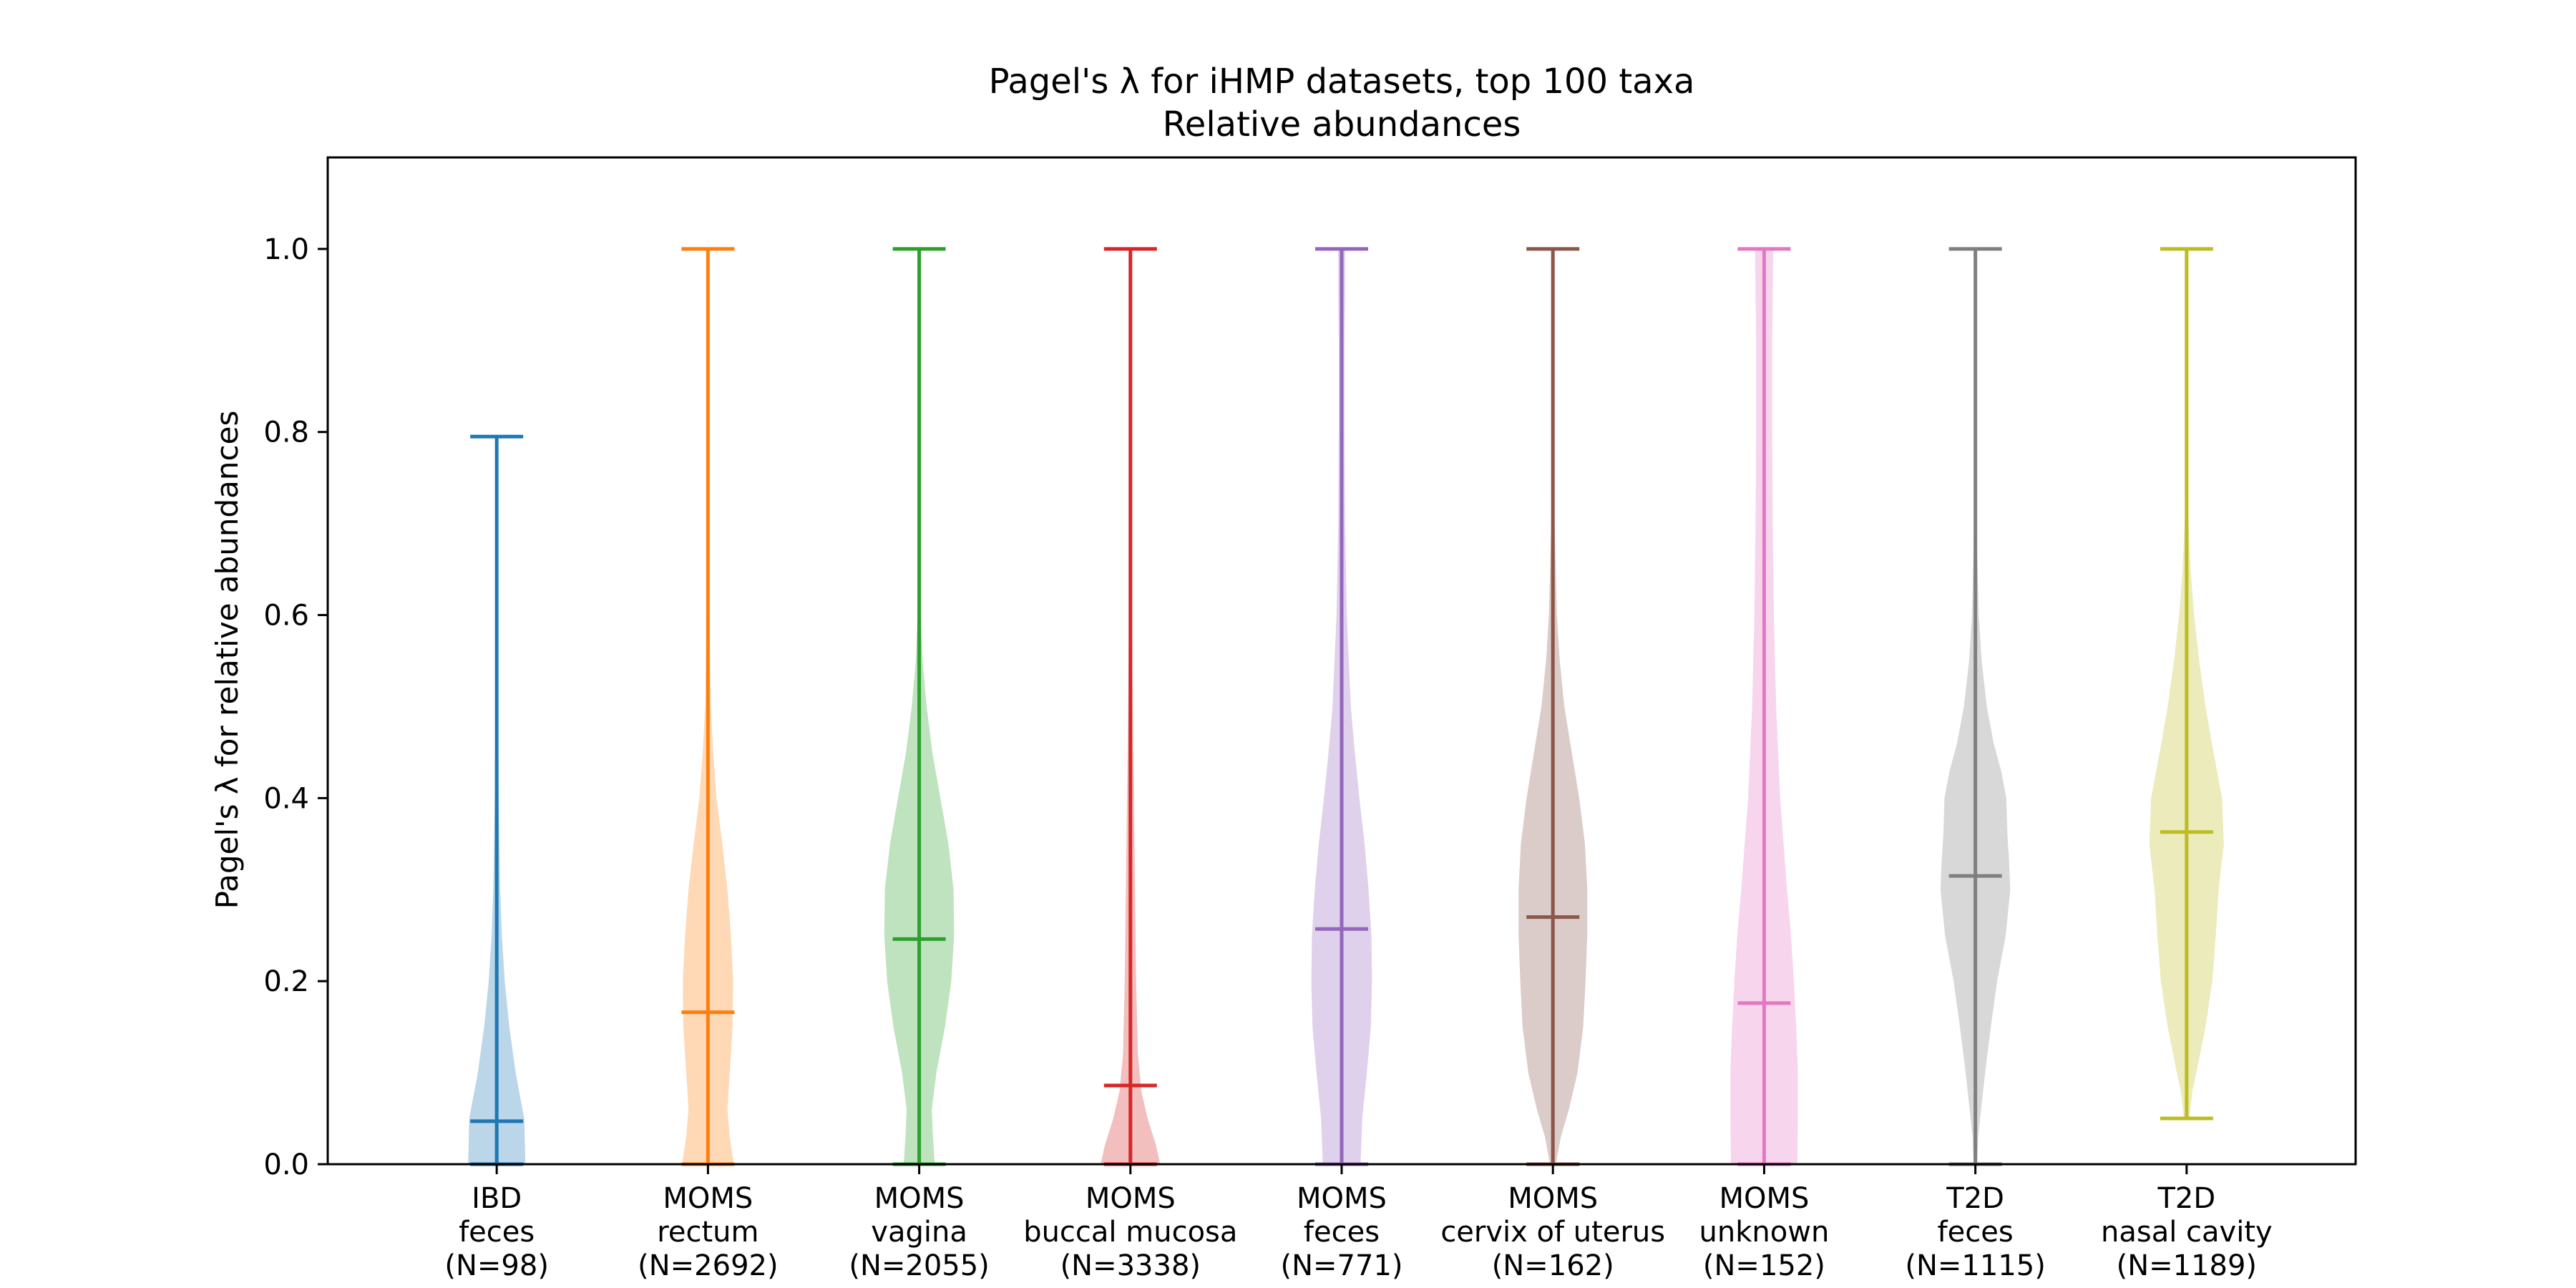 Image resolution: width=2576 pixels, height=1288 pixels. Describe the element at coordinates (2187, 1265) in the screenshot. I see `x-tick-label: (N=1189)` at that location.